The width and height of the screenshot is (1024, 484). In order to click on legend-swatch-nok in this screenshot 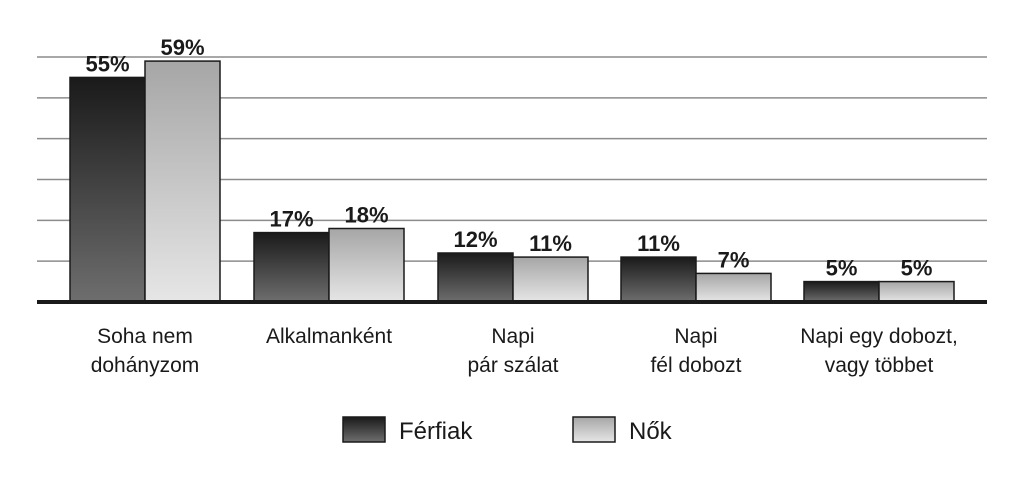, I will do `click(594, 429)`.